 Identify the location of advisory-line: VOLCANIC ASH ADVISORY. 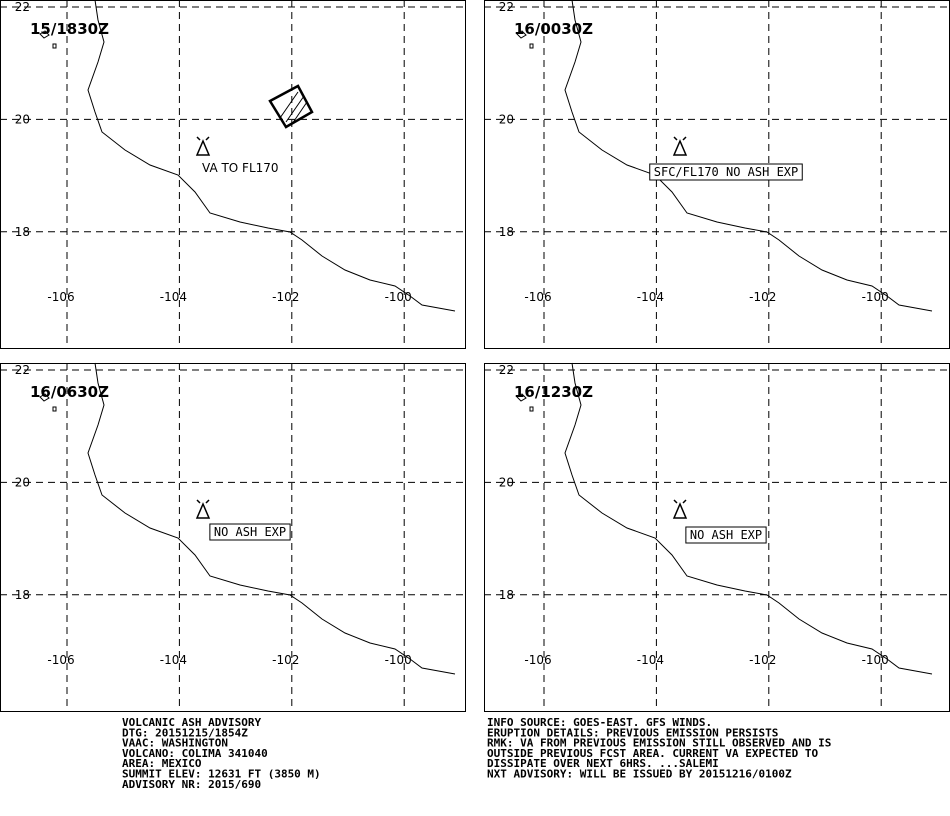
(191, 722).